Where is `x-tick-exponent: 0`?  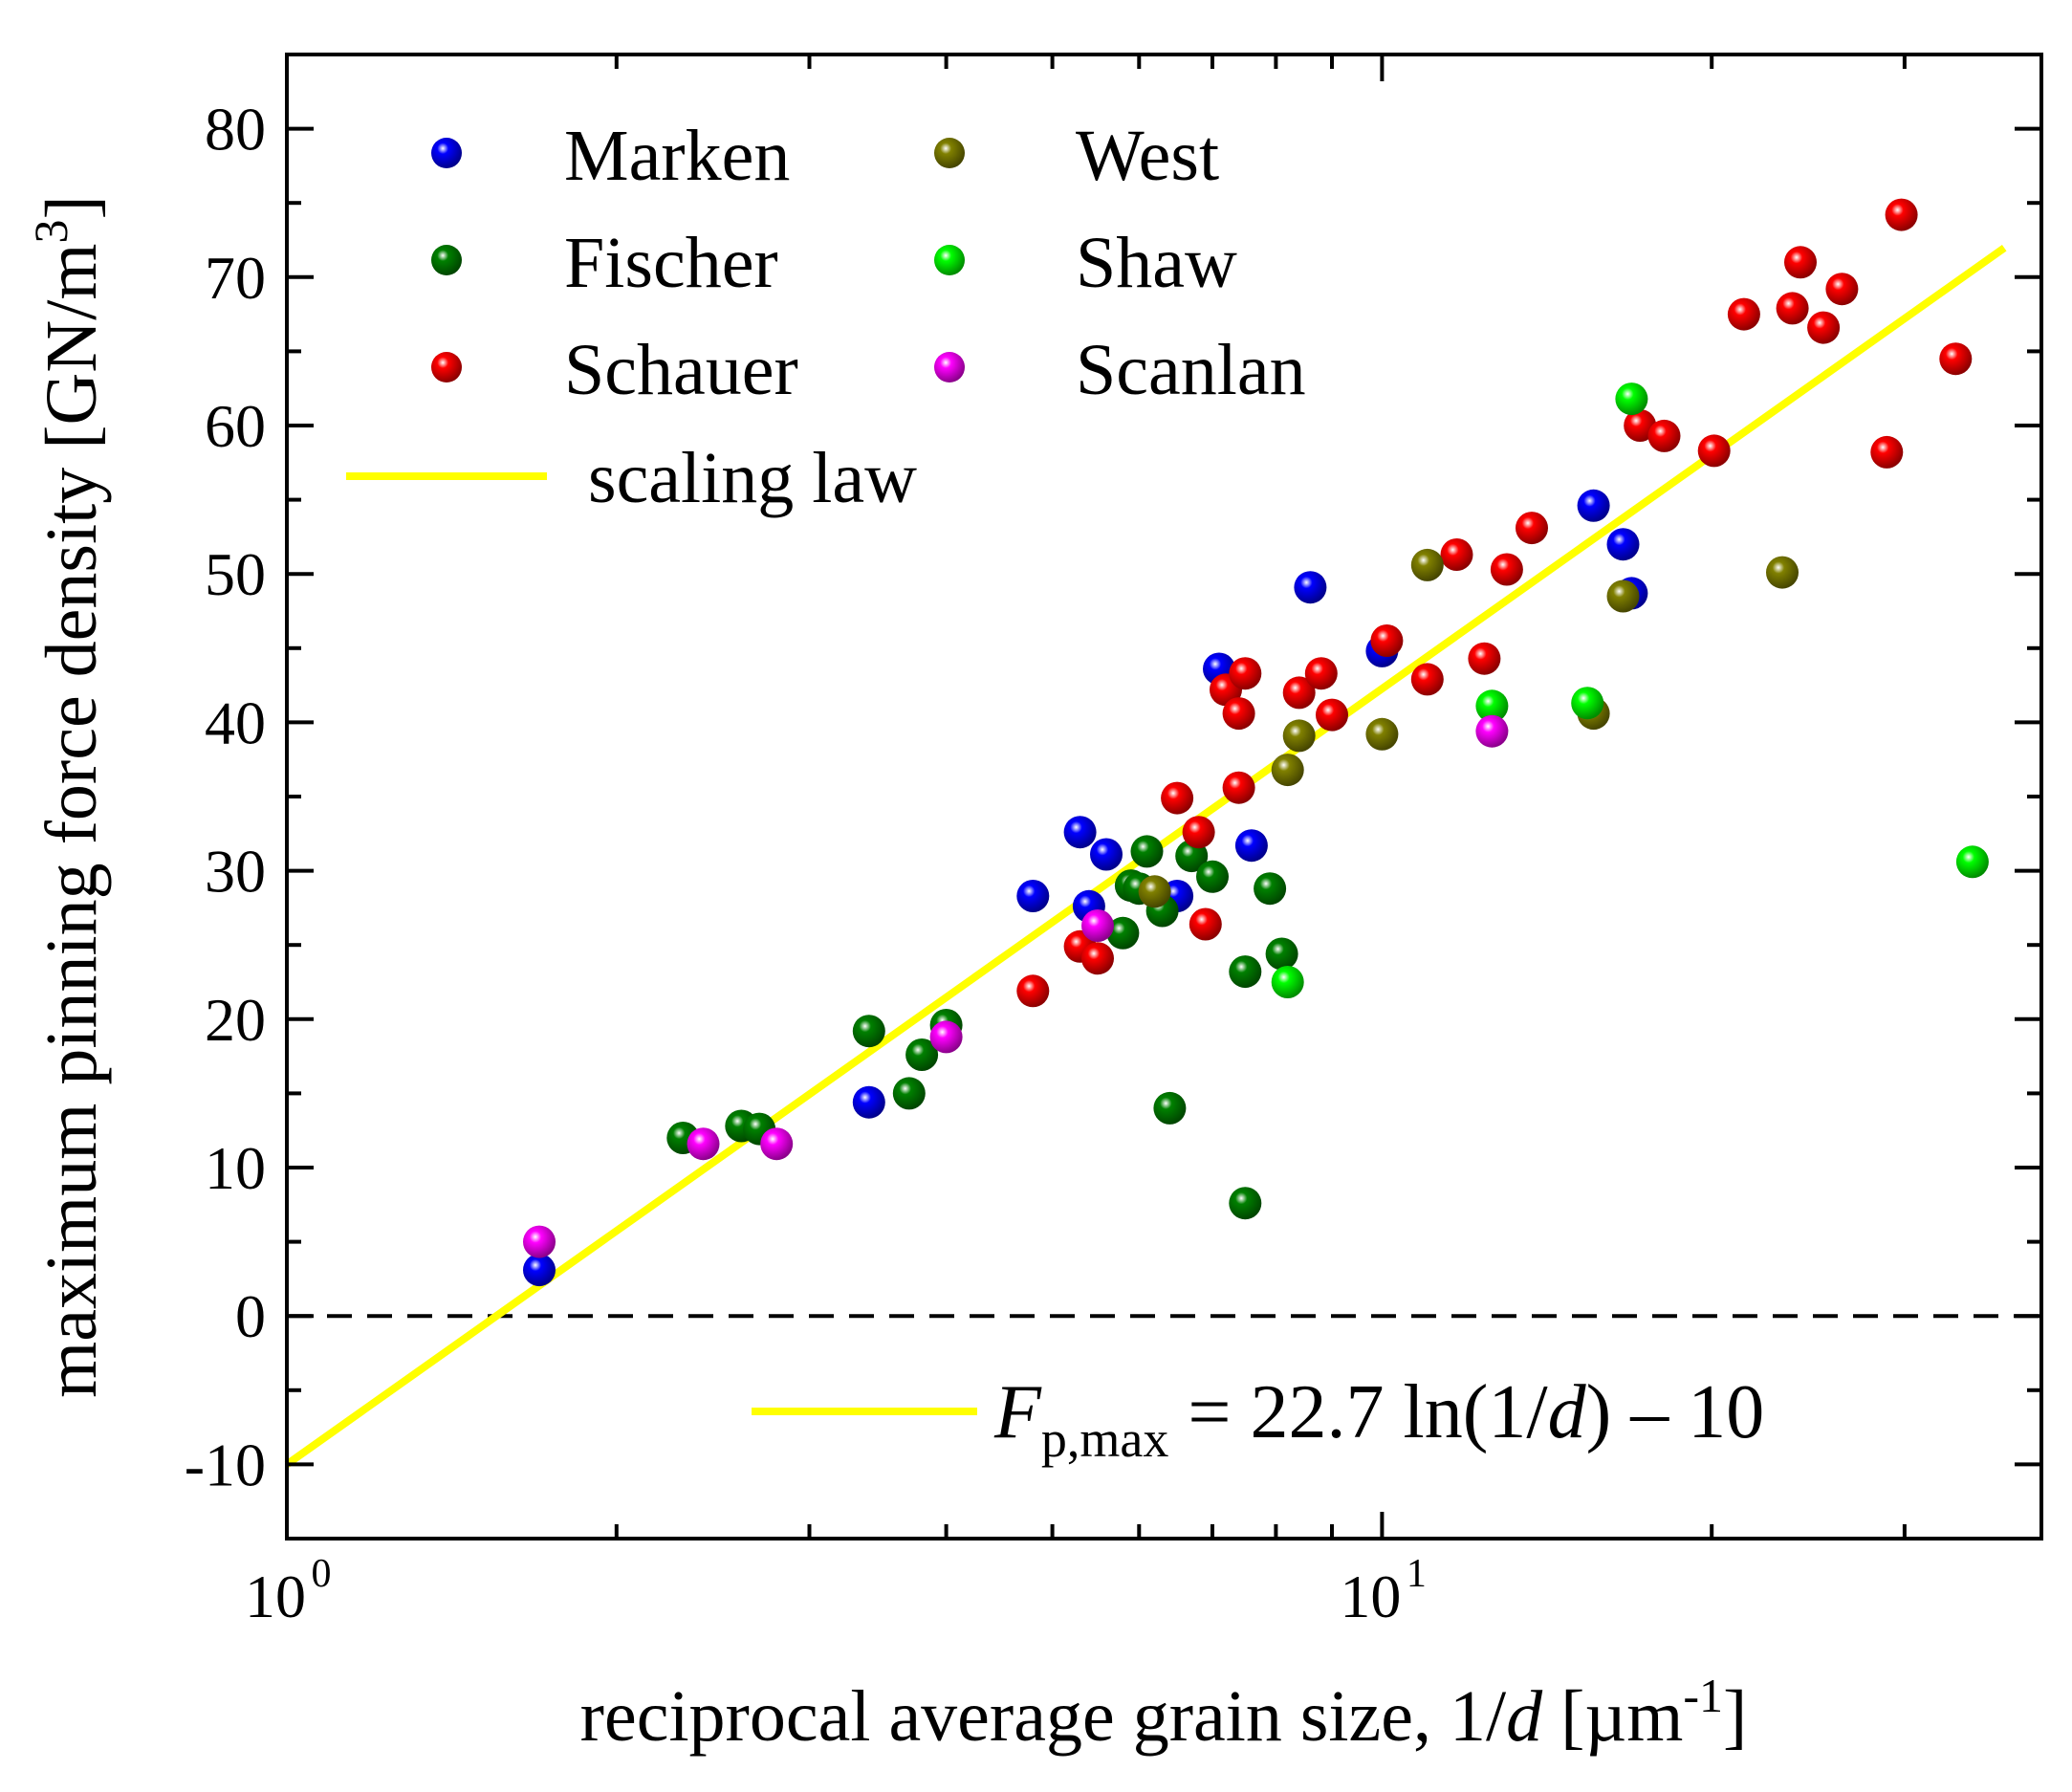
x-tick-exponent: 0 is located at coordinates (322, 1574).